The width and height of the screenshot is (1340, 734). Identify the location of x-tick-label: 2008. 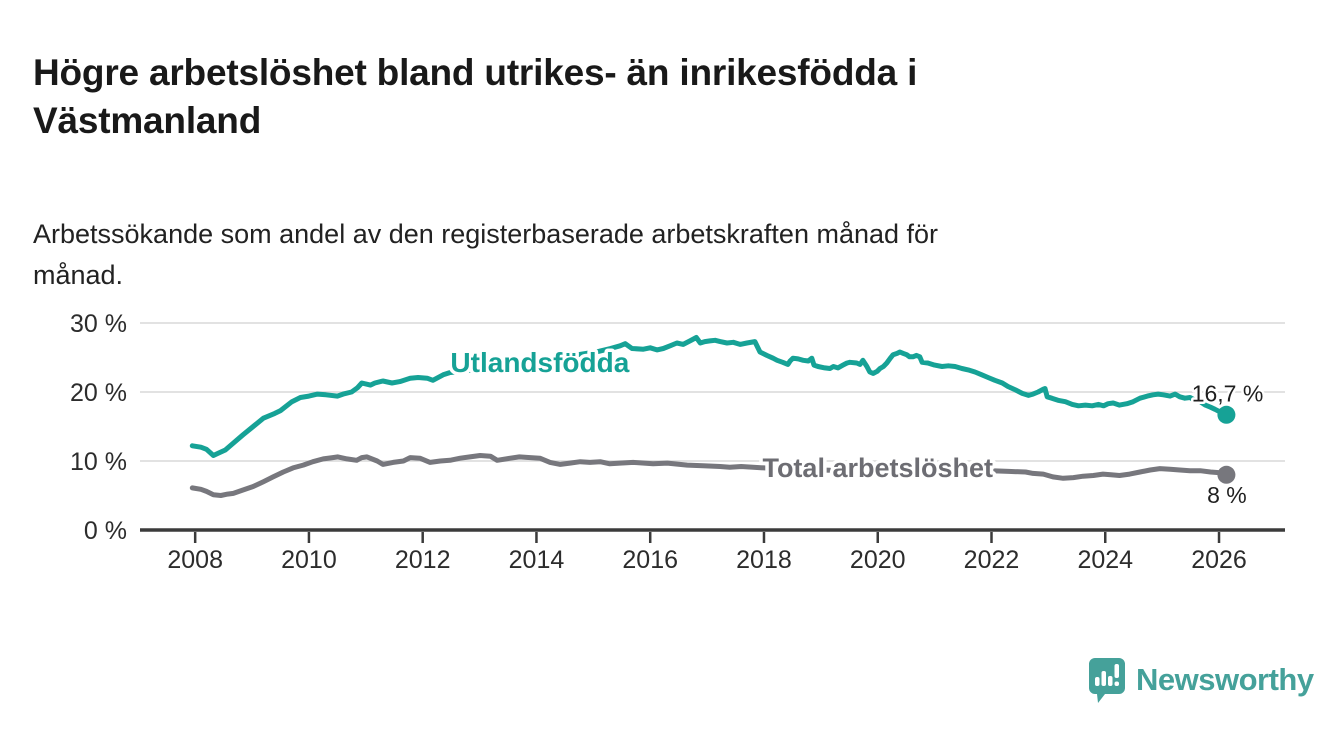
(195, 560).